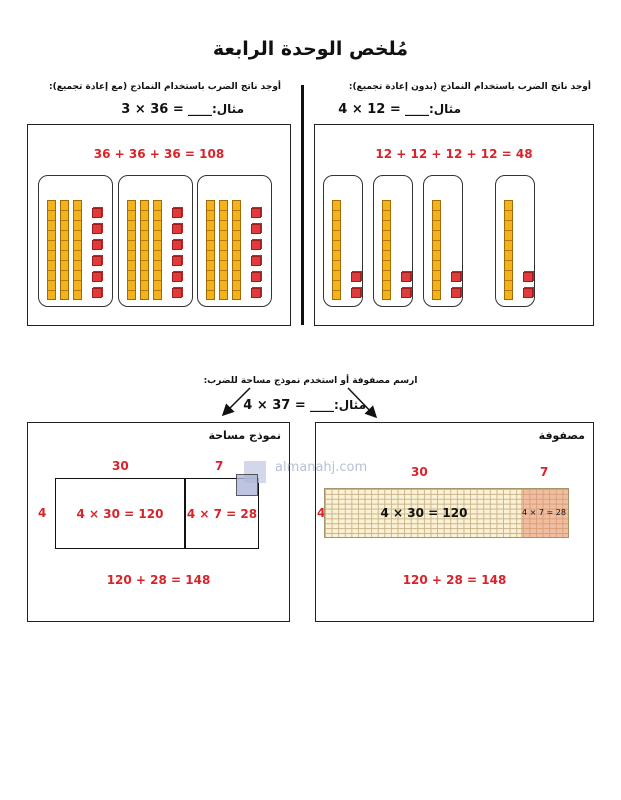 The width and height of the screenshot is (621, 800). Describe the element at coordinates (182, 109) in the screenshot. I see `example-3x36: مثال:____ 3 × 36 =` at that location.